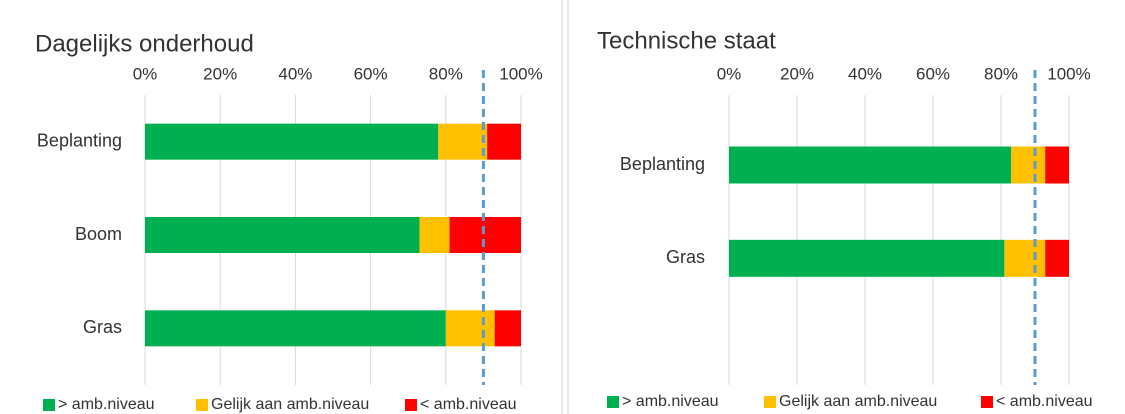 This screenshot has height=414, width=1125. I want to click on chart-title: Dagelijks onderhoud, so click(144, 43).